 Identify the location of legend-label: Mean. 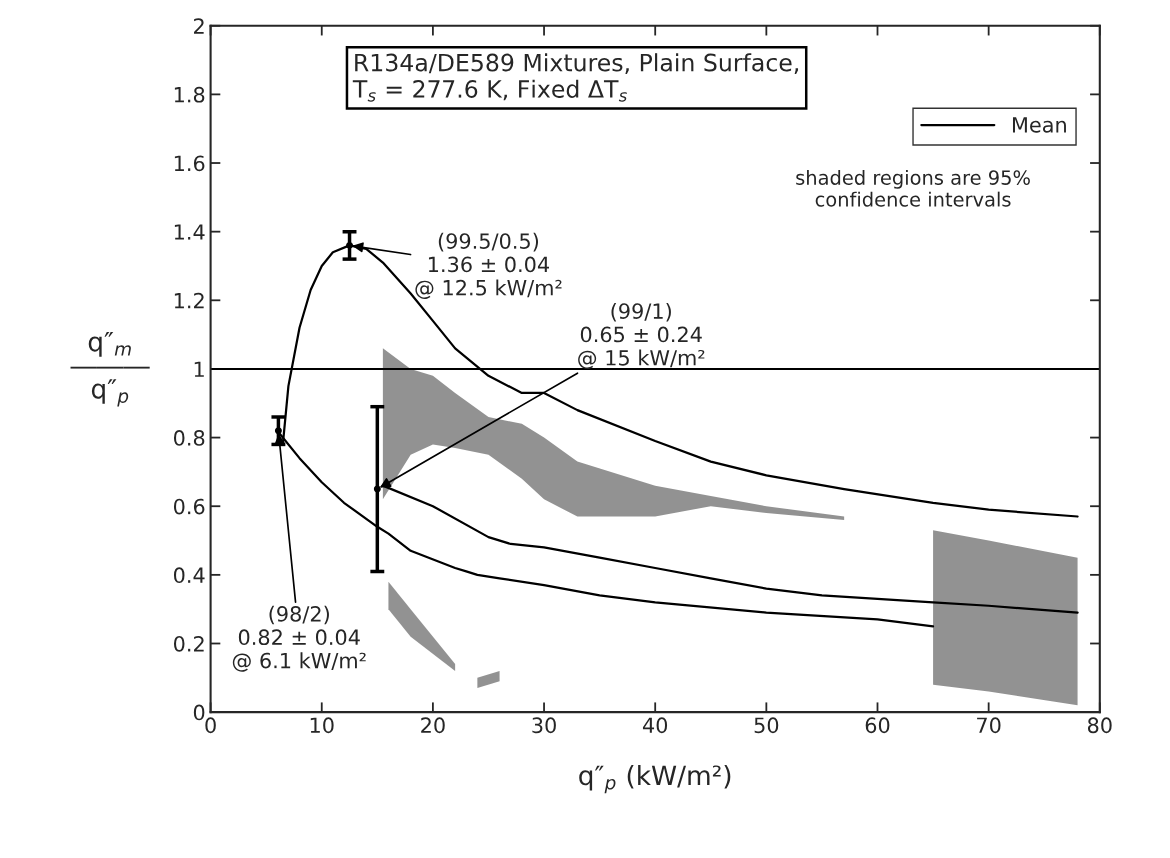
(1039, 125).